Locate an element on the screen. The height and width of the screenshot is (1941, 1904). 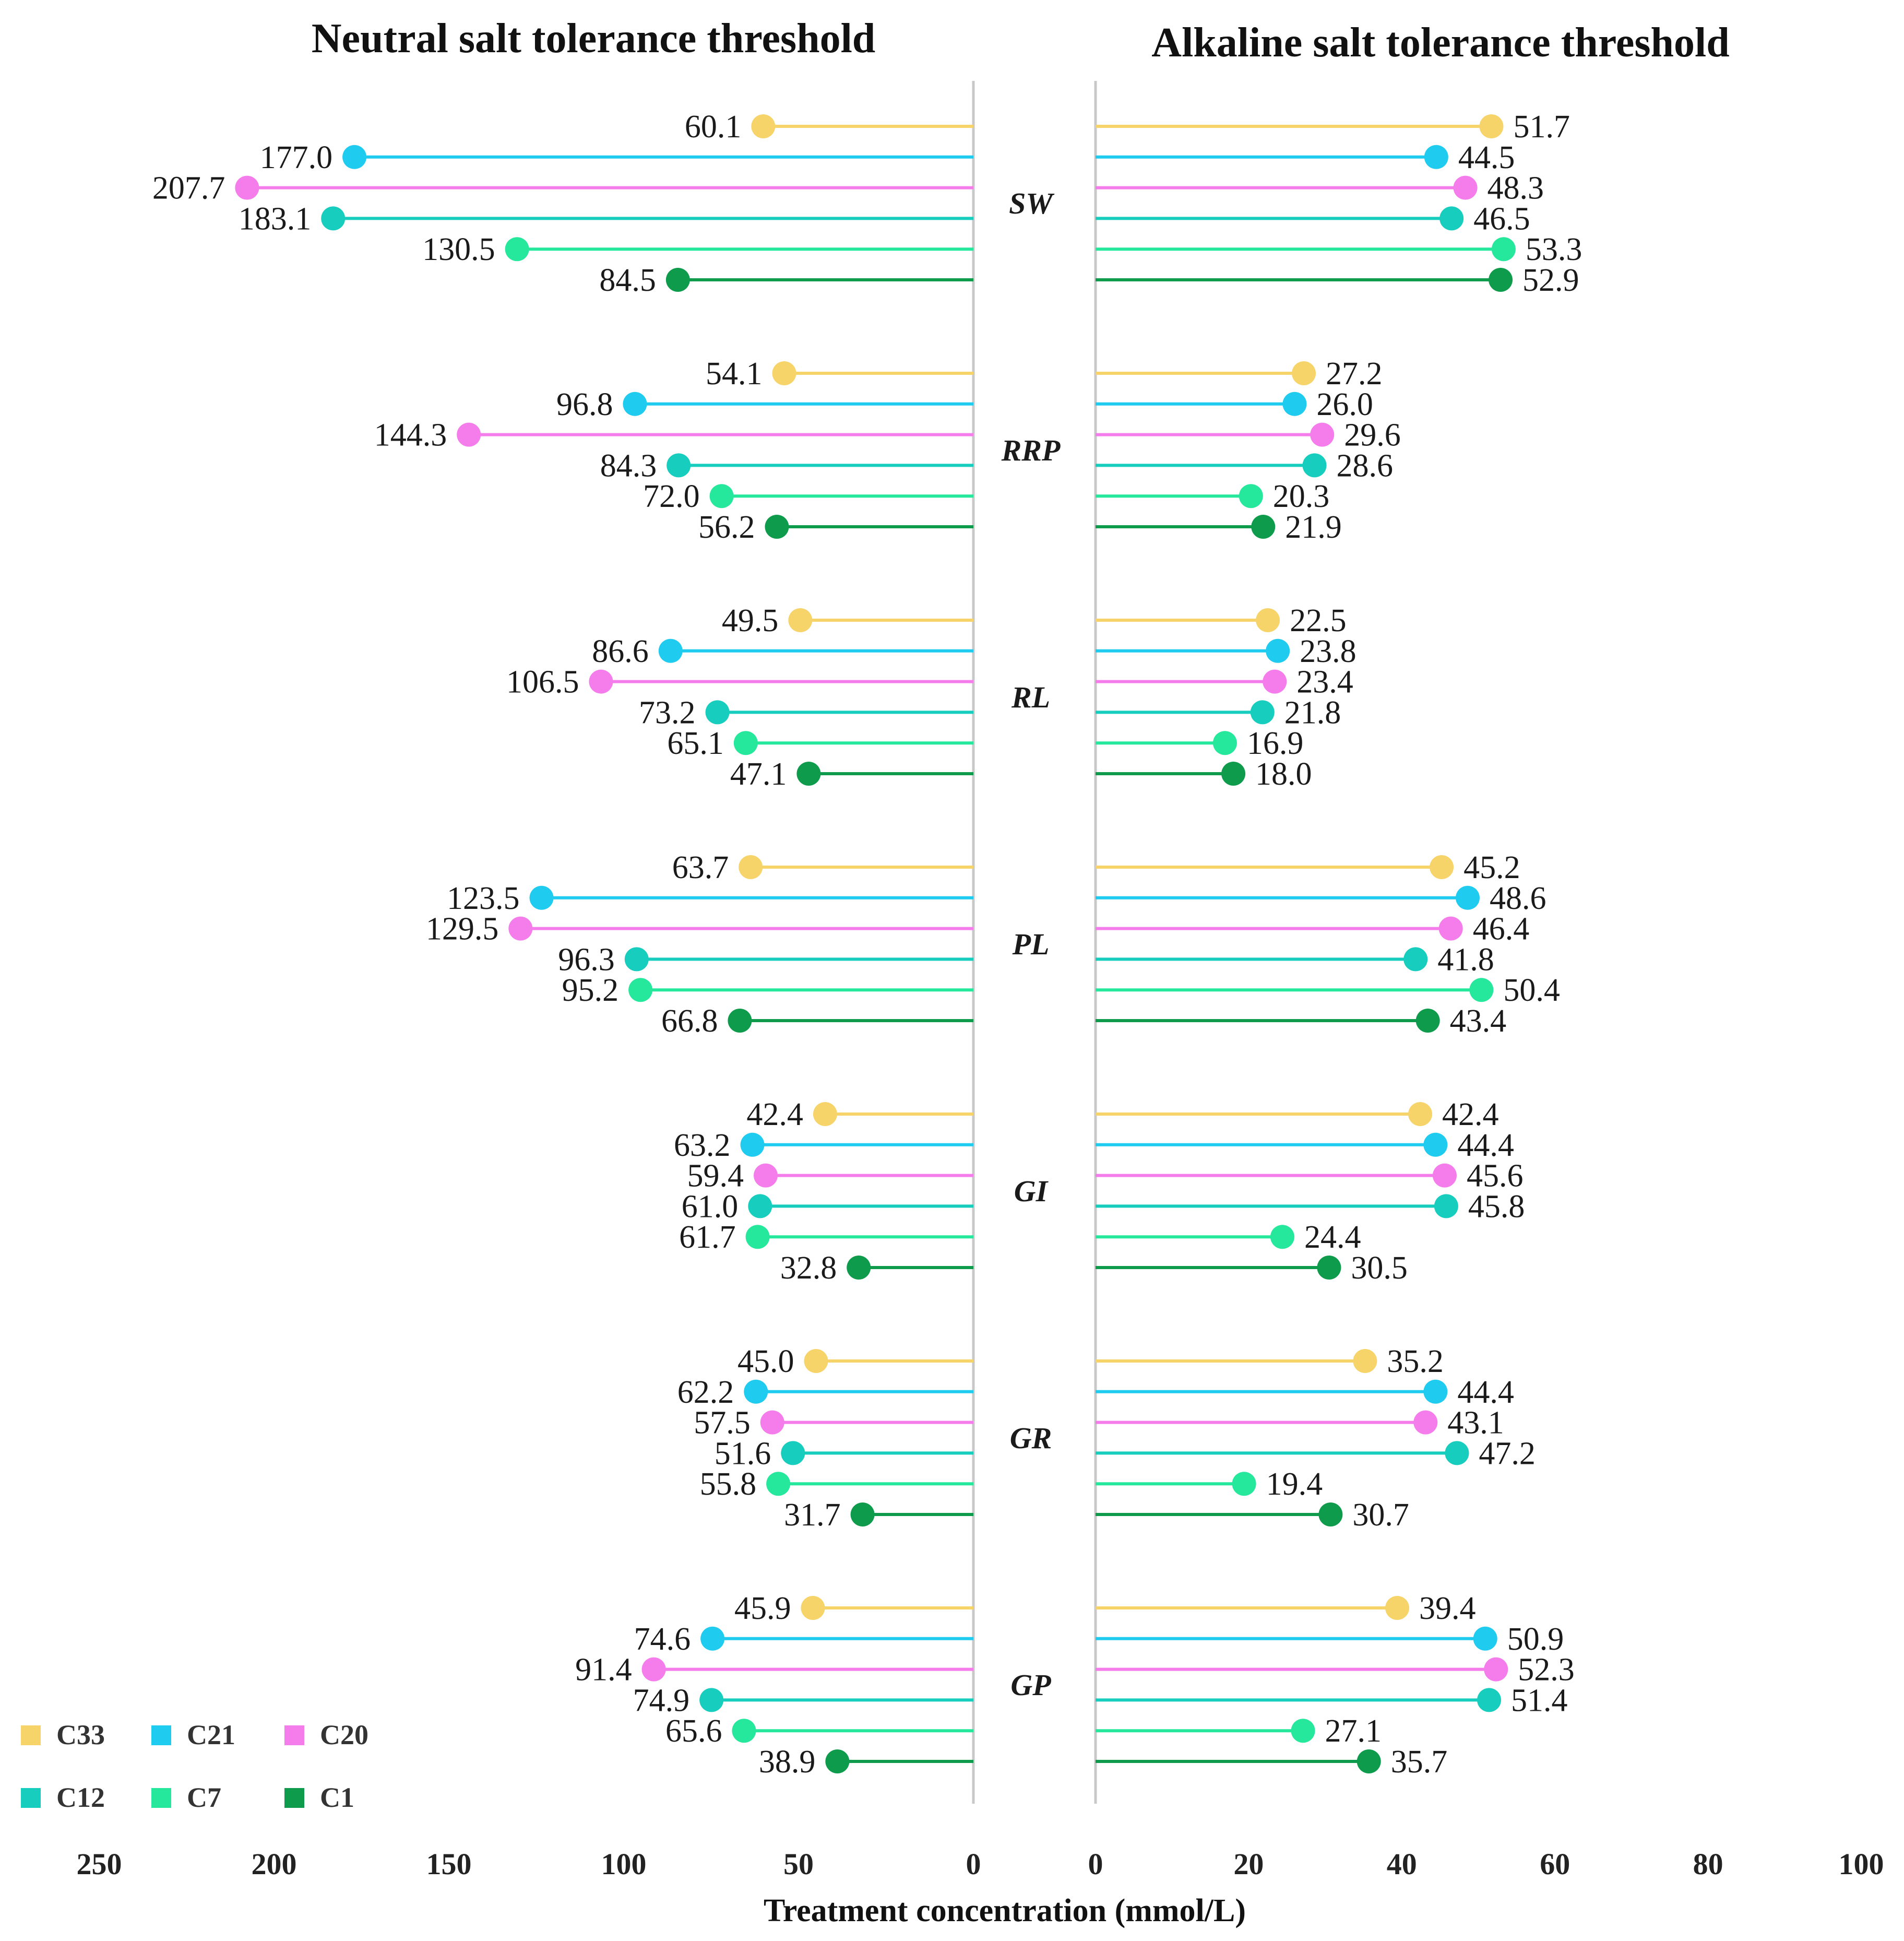
alkaline-label-gr-c33: 35.2 is located at coordinates (1415, 1361).